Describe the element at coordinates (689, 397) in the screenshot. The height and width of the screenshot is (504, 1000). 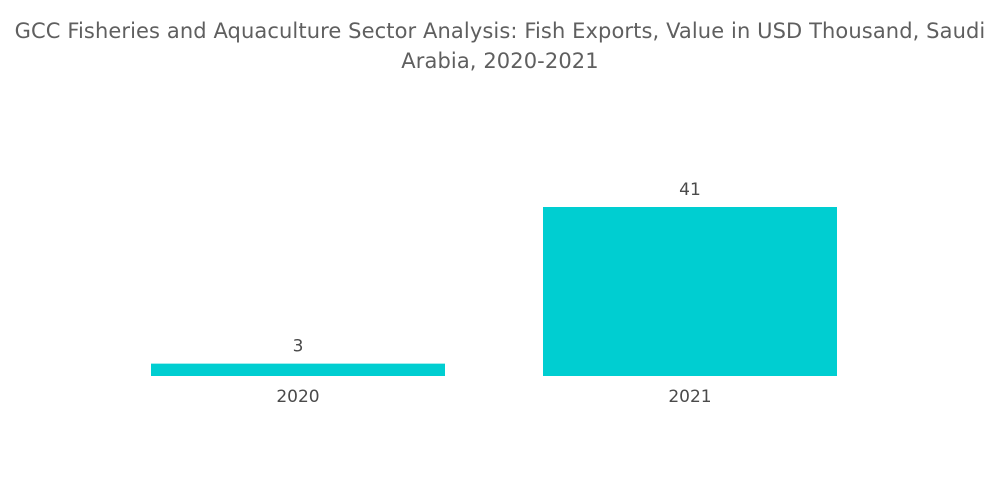
I see `x-tick-label-2021: 2021` at that location.